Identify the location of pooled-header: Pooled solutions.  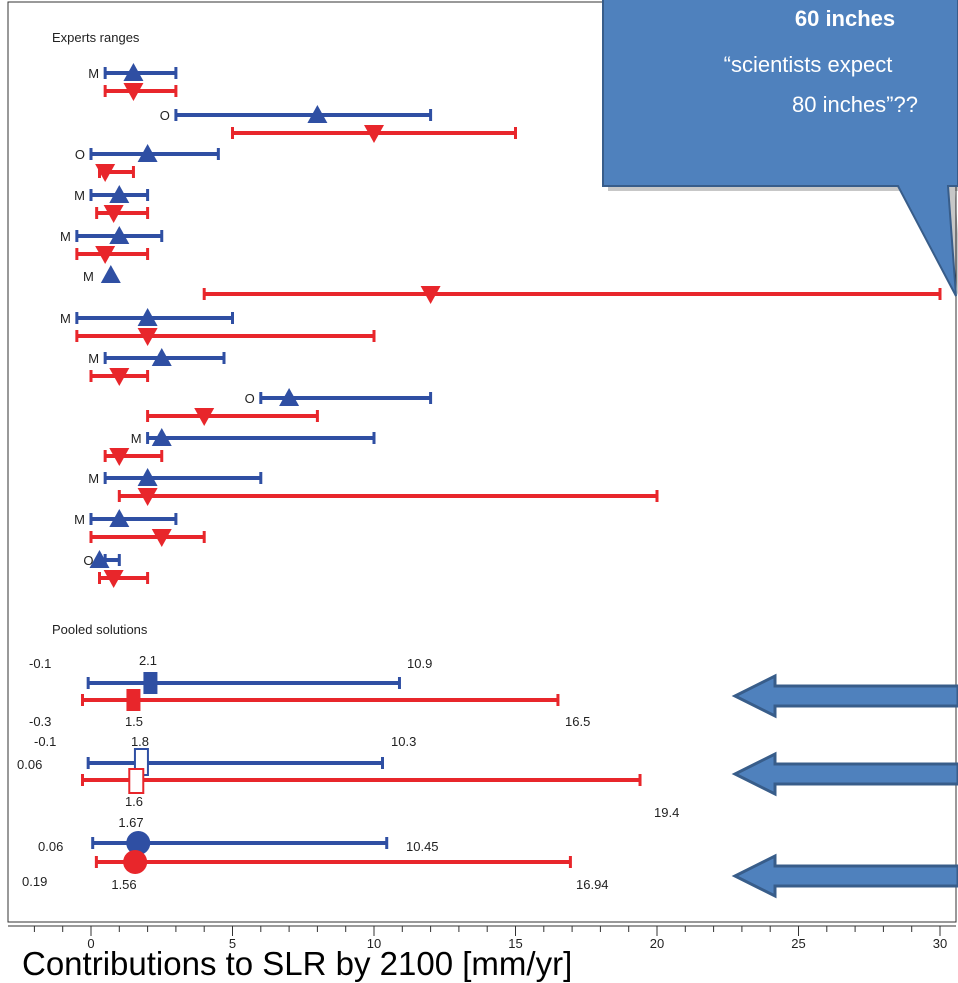
(100, 629).